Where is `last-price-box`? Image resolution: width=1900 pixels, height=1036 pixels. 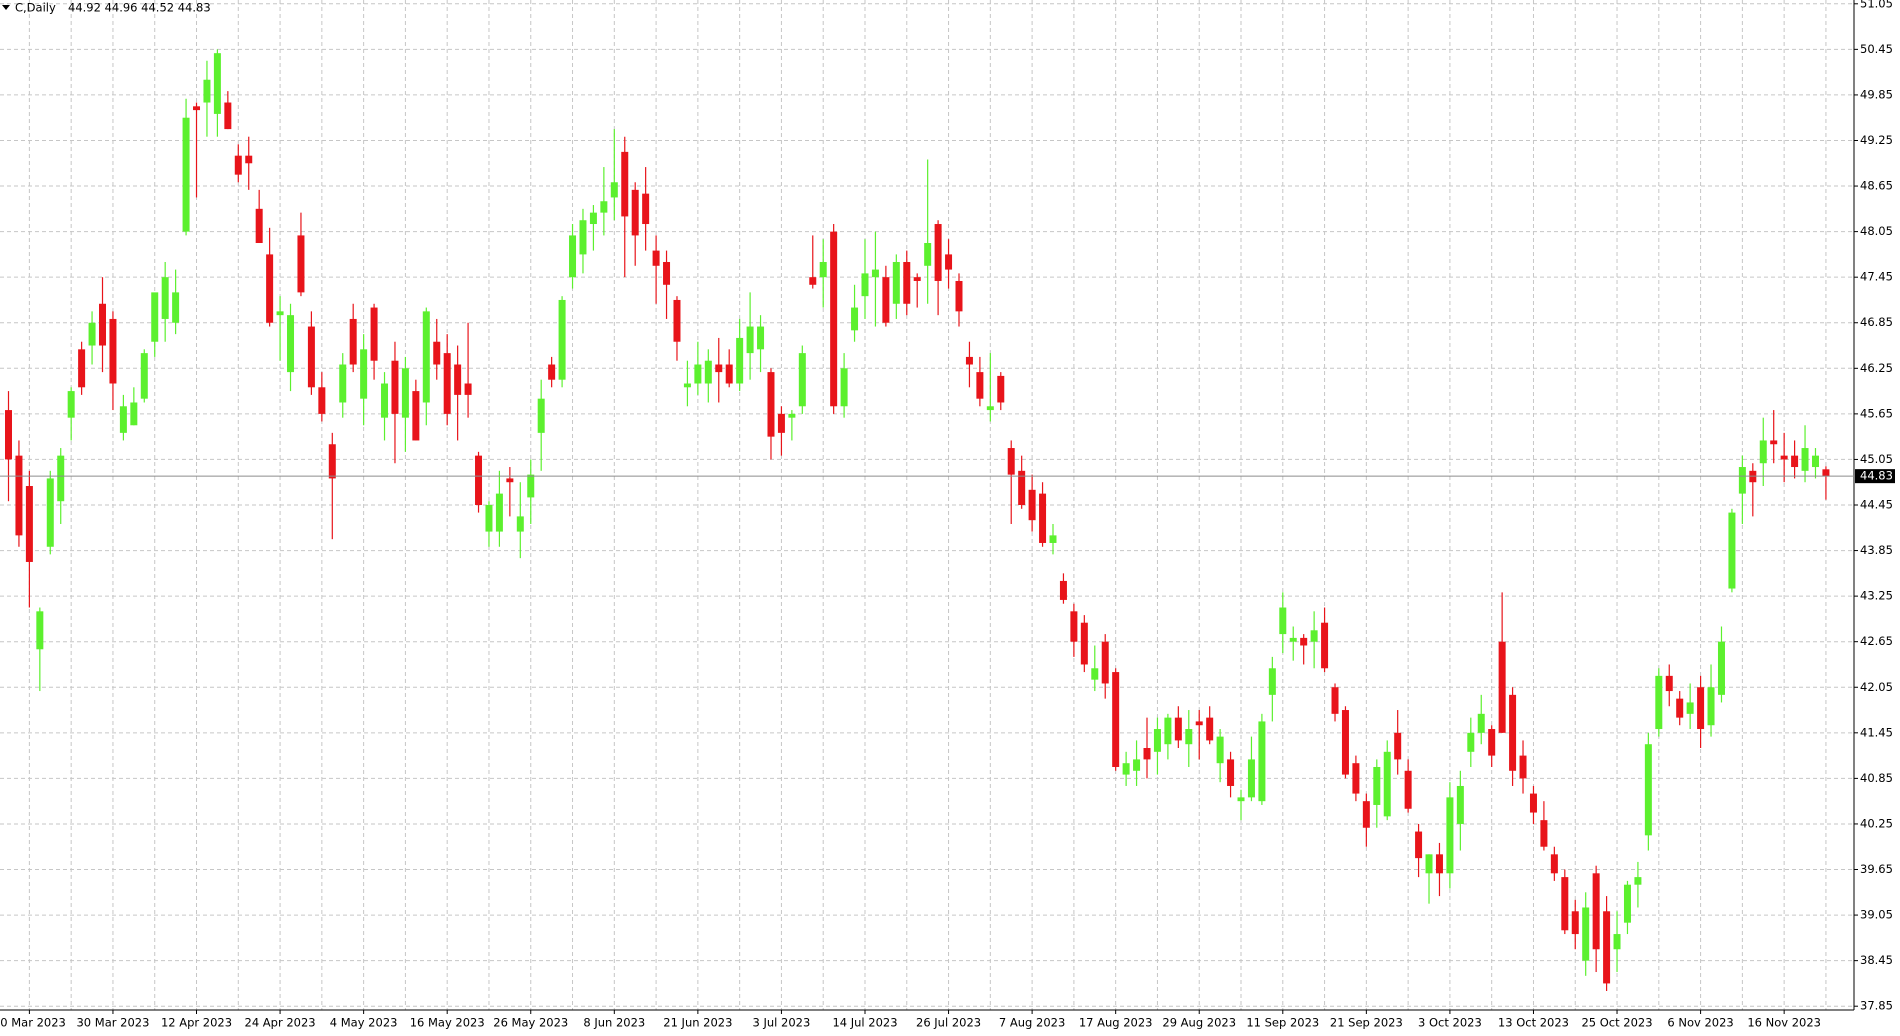
last-price-box is located at coordinates (1875, 476).